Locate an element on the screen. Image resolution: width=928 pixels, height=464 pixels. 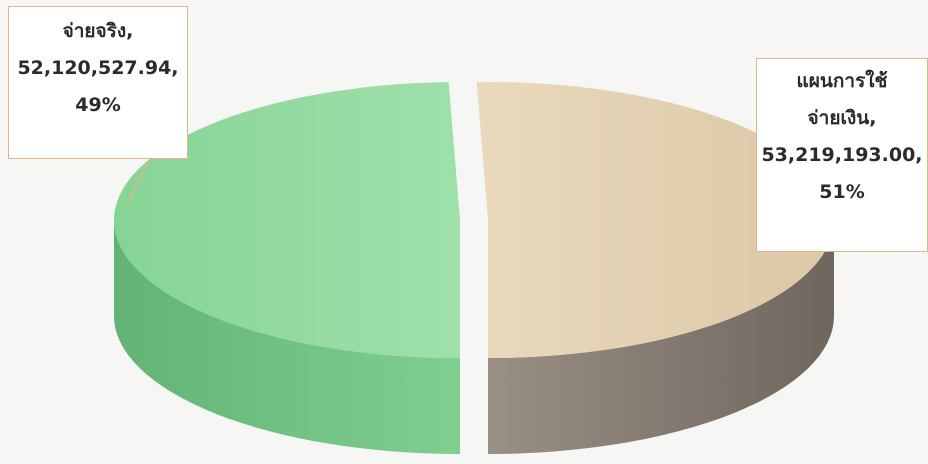
slice-2-value: 53,219,193.00, is located at coordinates (842, 155).